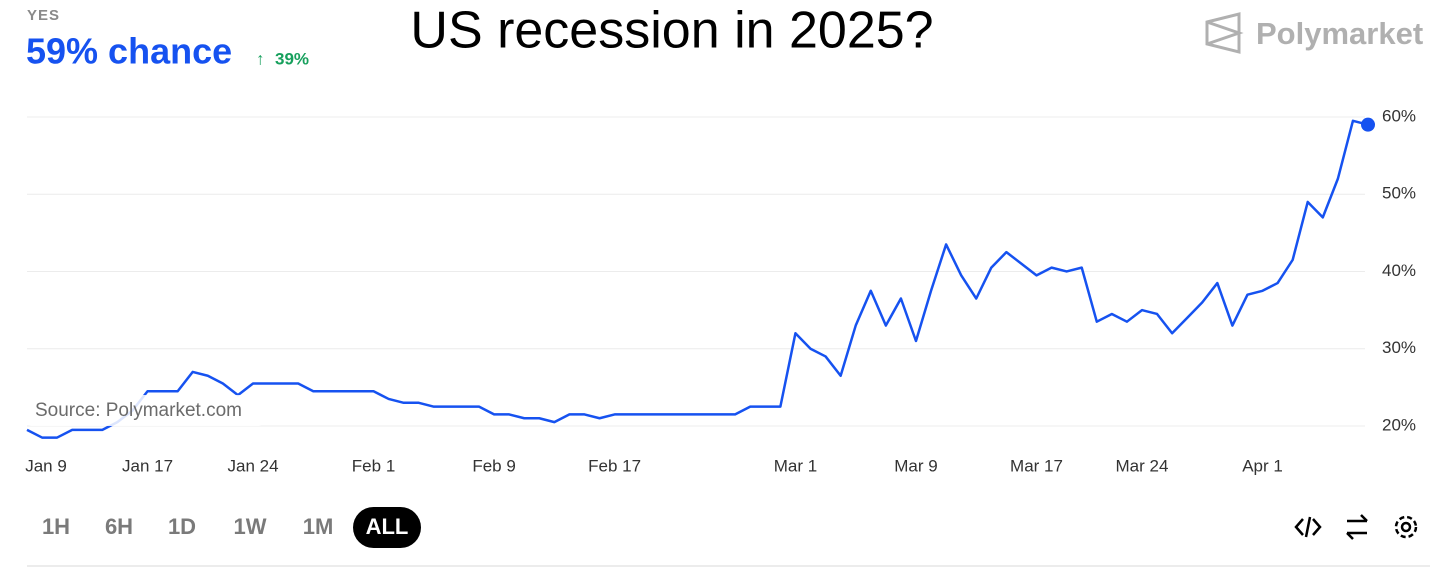  What do you see at coordinates (1339, 33) in the screenshot?
I see `brand: Polymarket` at bounding box center [1339, 33].